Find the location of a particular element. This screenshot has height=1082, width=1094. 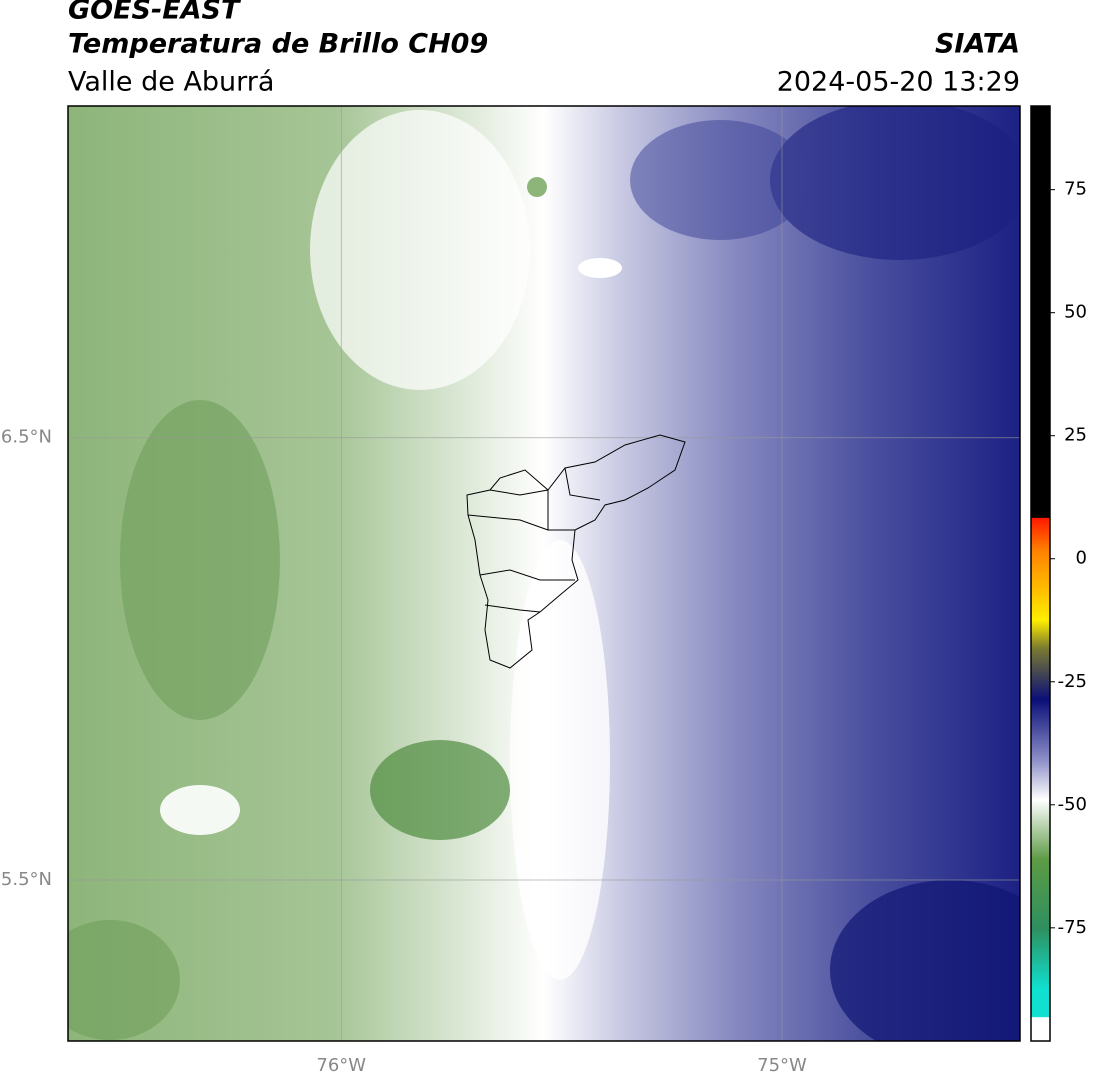

colorbar-tick-label: -50 is located at coordinates (1072, 804).